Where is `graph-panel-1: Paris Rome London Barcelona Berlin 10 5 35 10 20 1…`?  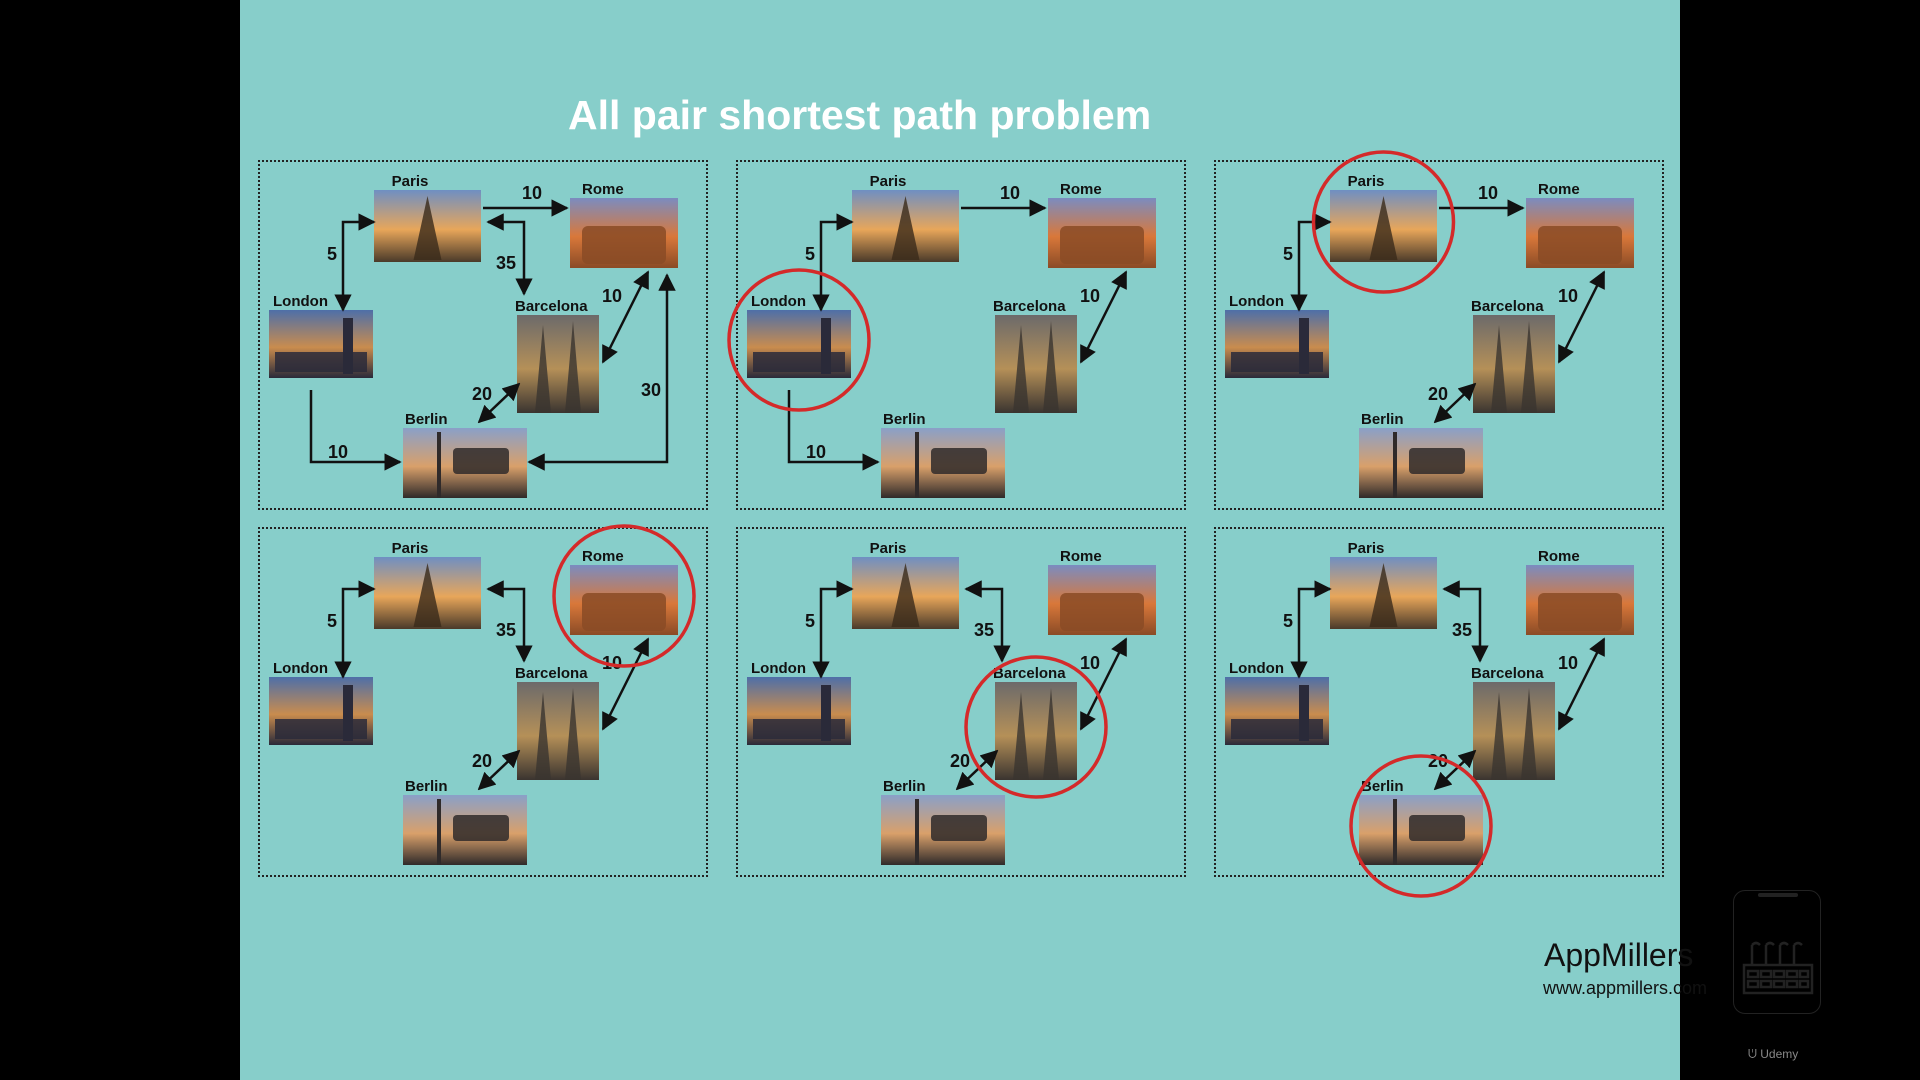
graph-panel-1: Paris Rome London Barcelona Berlin 10 5 35 10 20 1… is located at coordinates (483, 335).